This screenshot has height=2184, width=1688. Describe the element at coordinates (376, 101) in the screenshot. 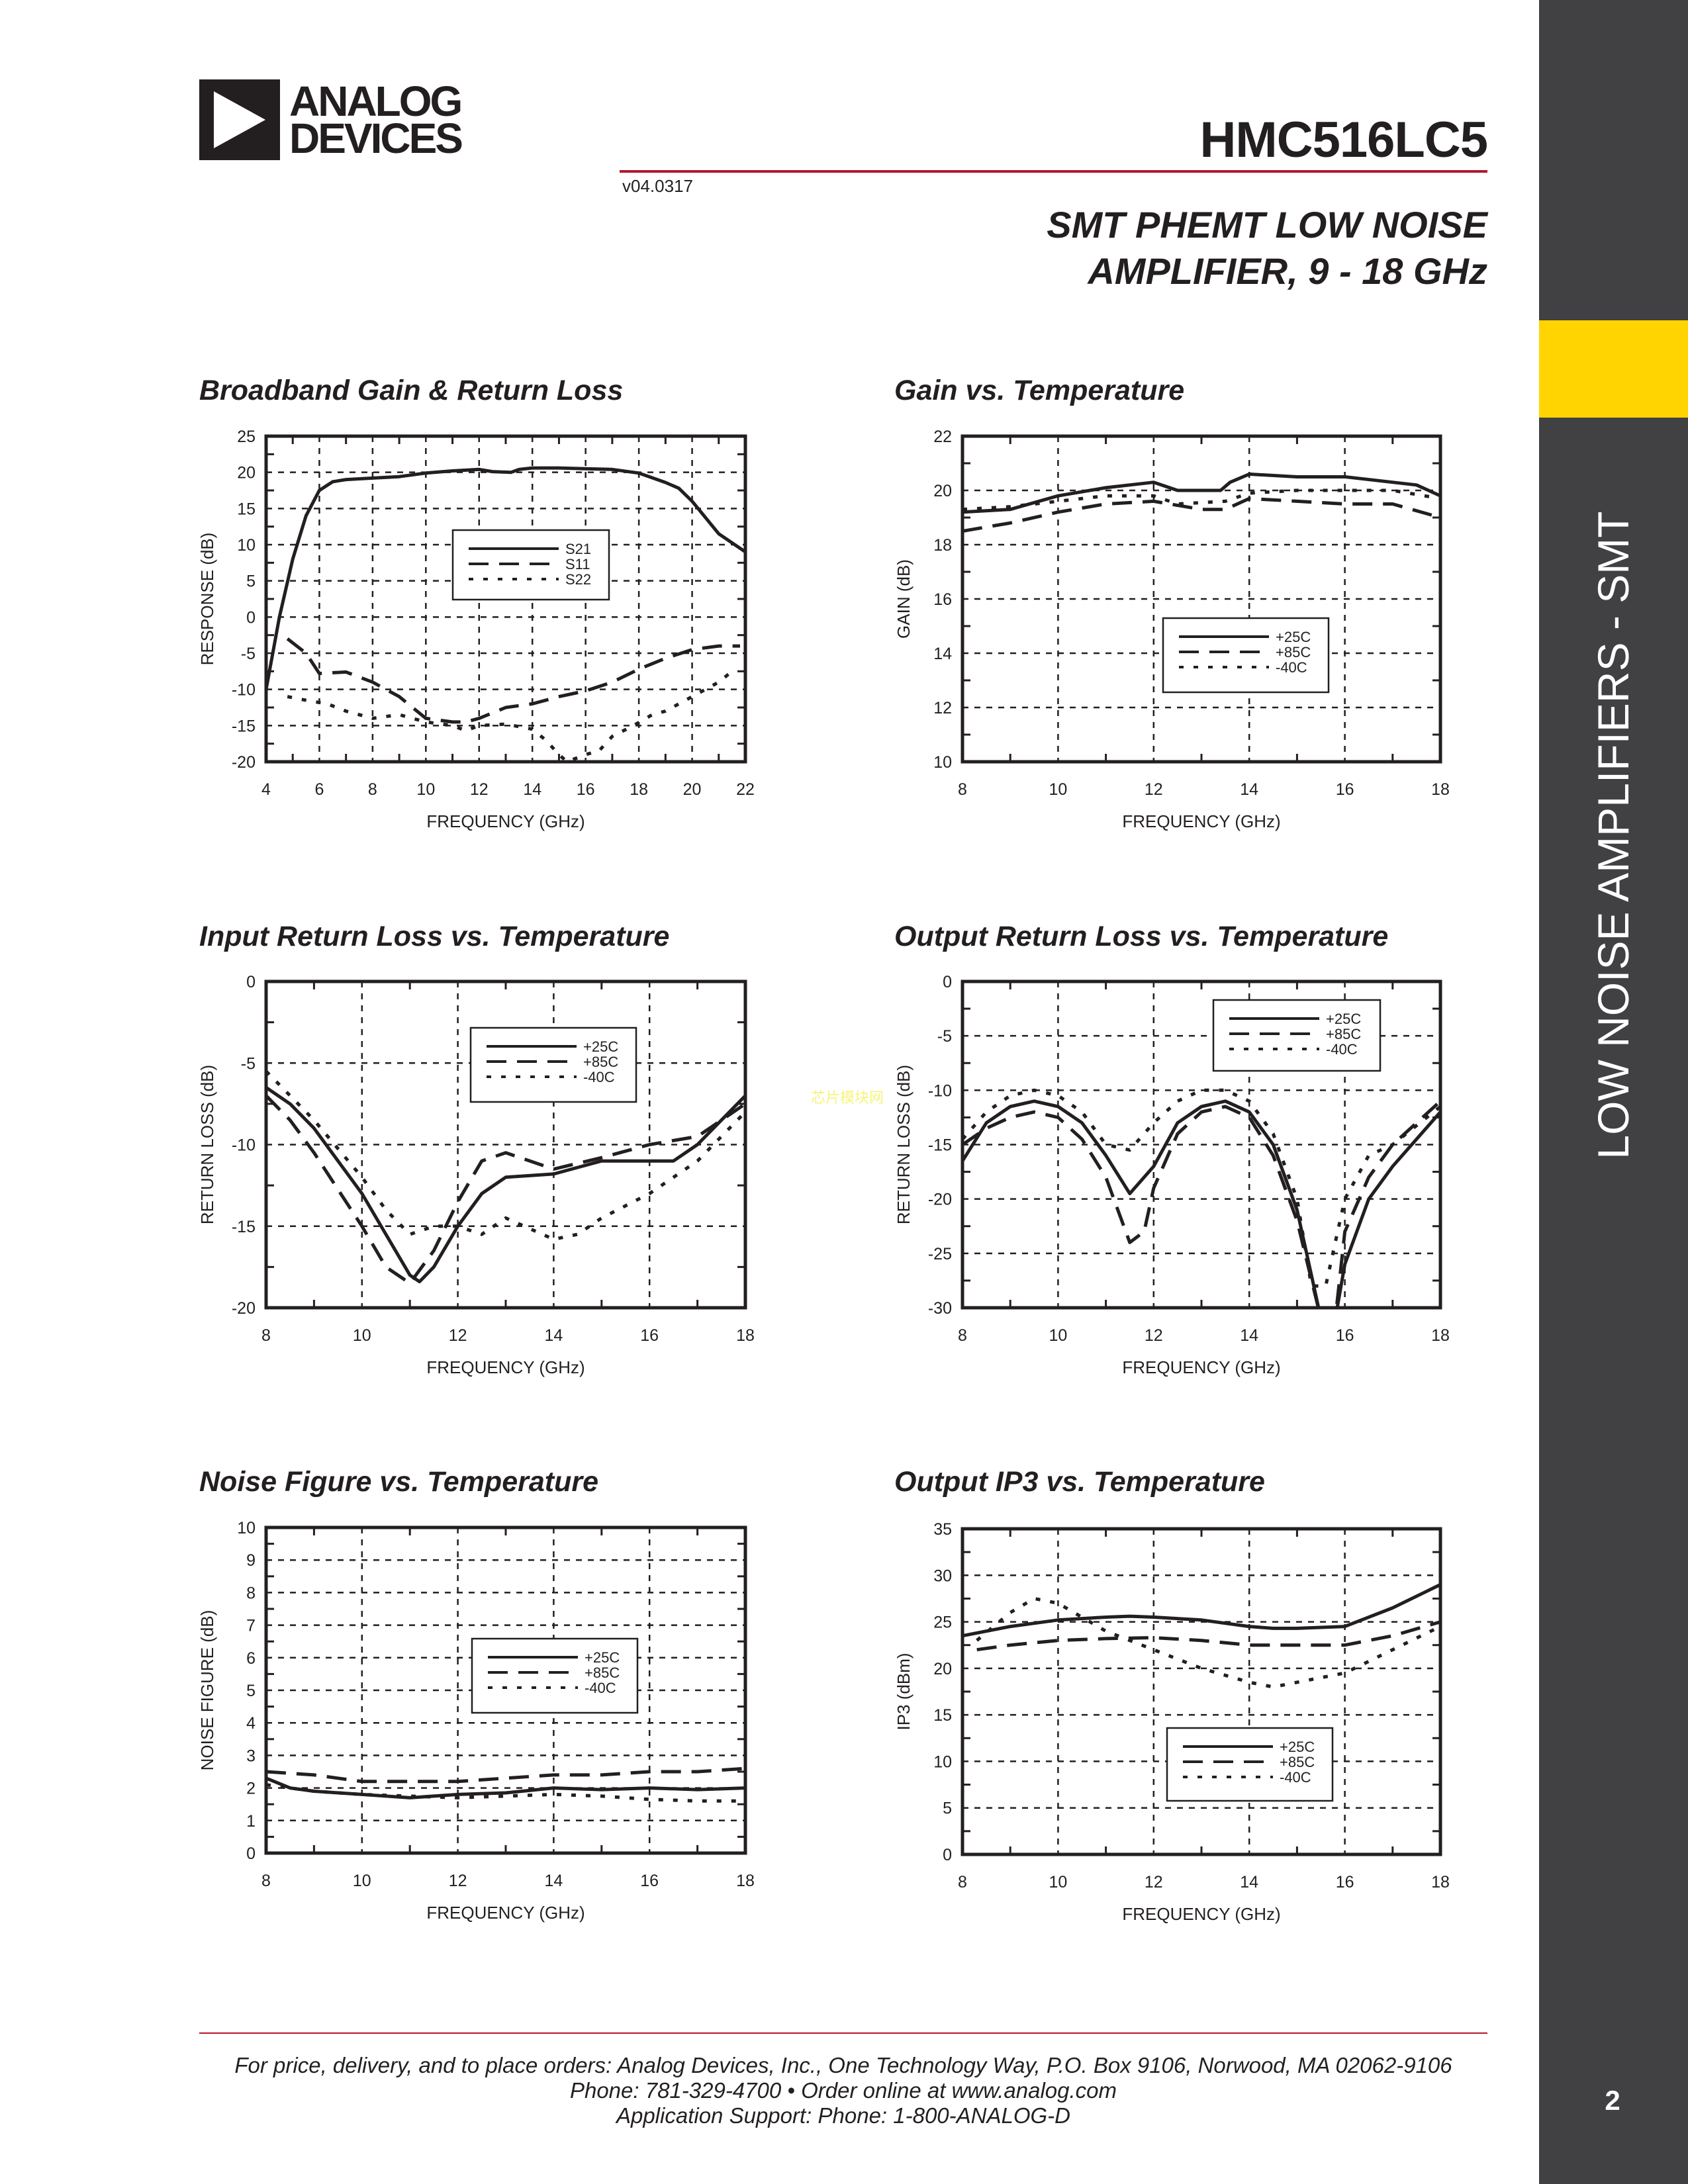

I see `logo-text-line1: ANALOG` at that location.